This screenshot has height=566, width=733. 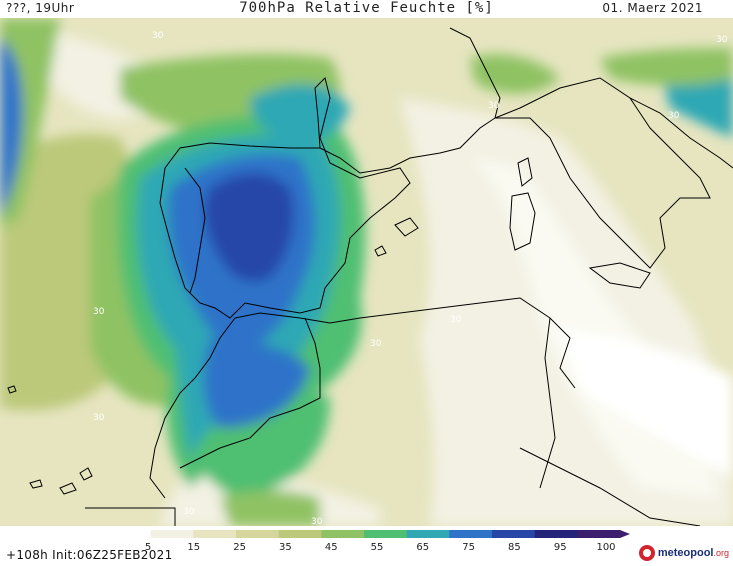 What do you see at coordinates (99, 312) in the screenshot?
I see `contour-label-7: 30` at bounding box center [99, 312].